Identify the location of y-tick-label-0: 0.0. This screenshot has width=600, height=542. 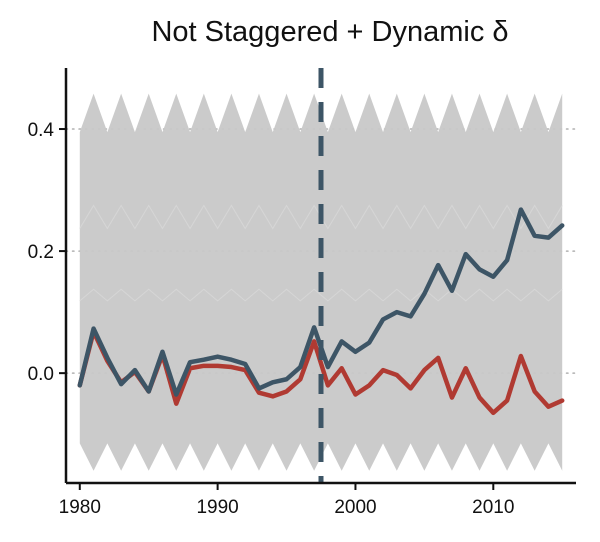
(41, 374).